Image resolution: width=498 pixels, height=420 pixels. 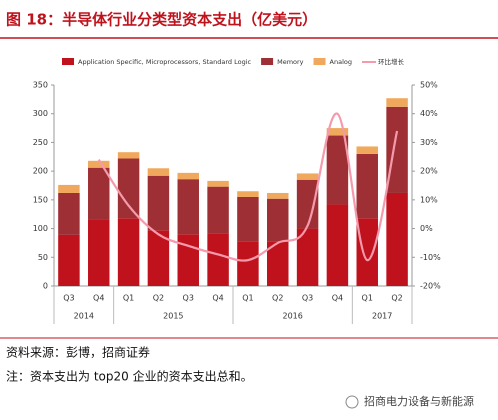 What do you see at coordinates (391, 61) in the screenshot?
I see `legend-label: 环比增长` at bounding box center [391, 61].